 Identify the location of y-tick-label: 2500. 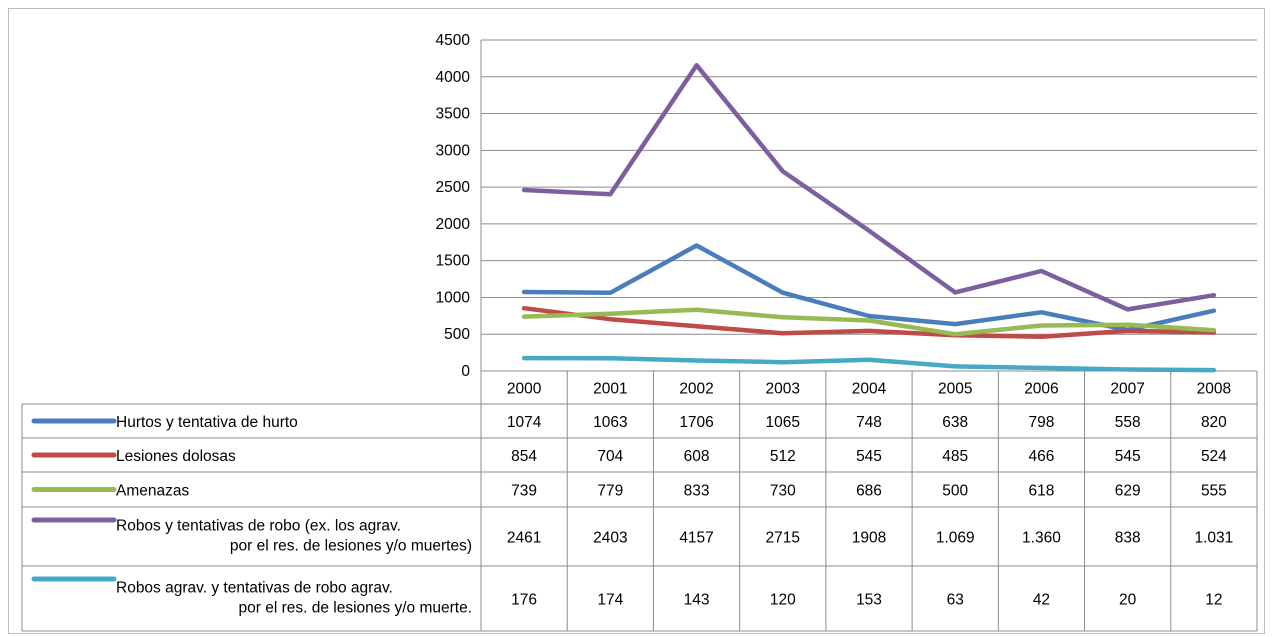
(453, 187).